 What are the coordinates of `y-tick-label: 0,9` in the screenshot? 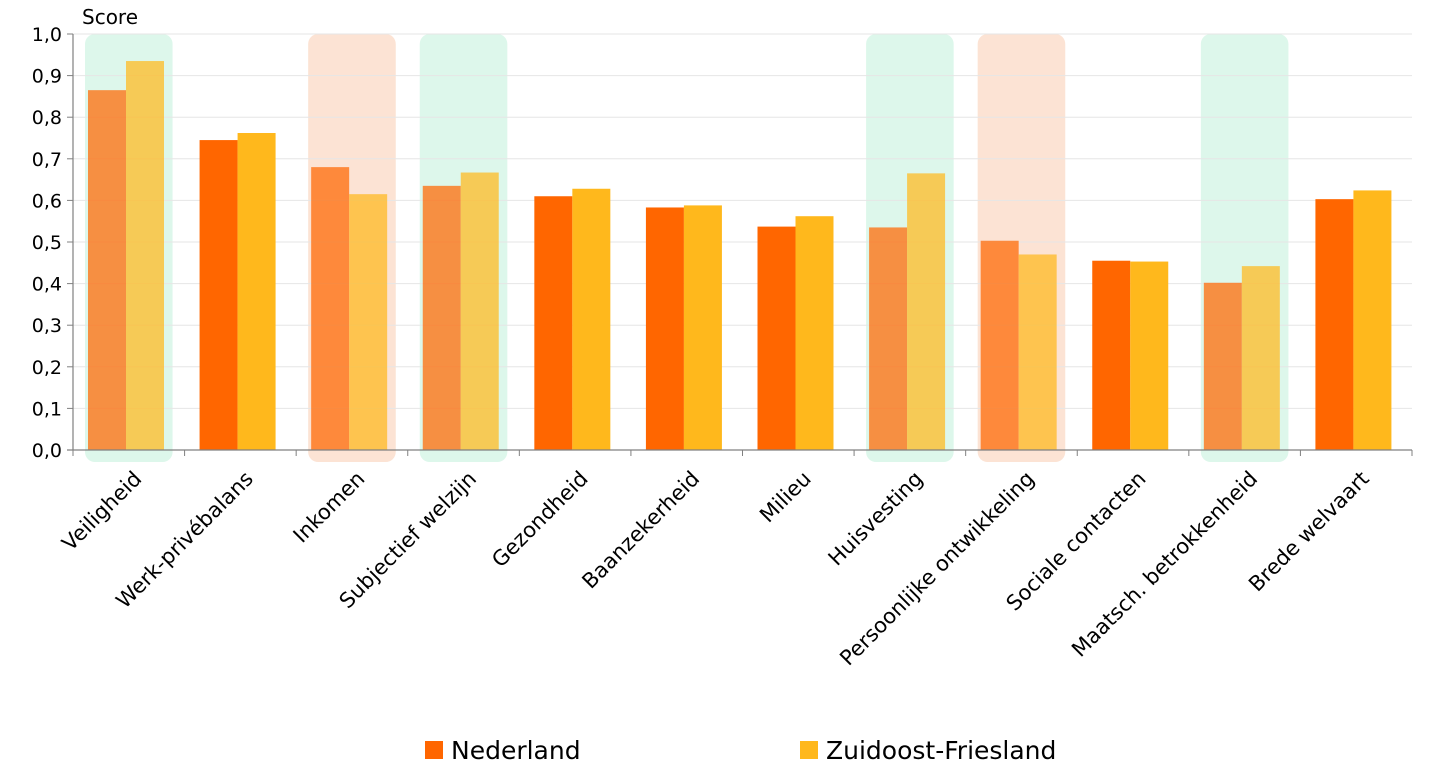 It's located at (47, 77).